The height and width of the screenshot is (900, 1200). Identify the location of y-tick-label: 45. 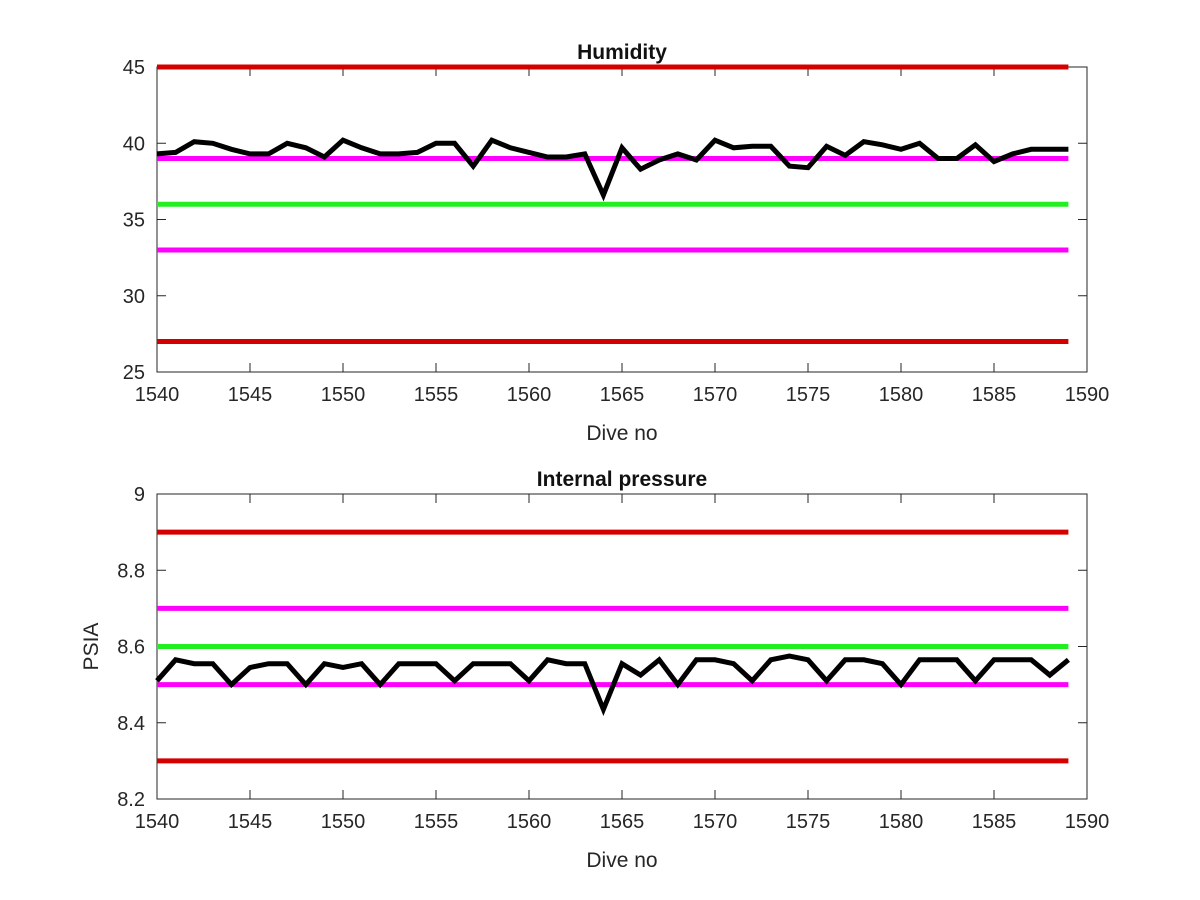
(134, 68).